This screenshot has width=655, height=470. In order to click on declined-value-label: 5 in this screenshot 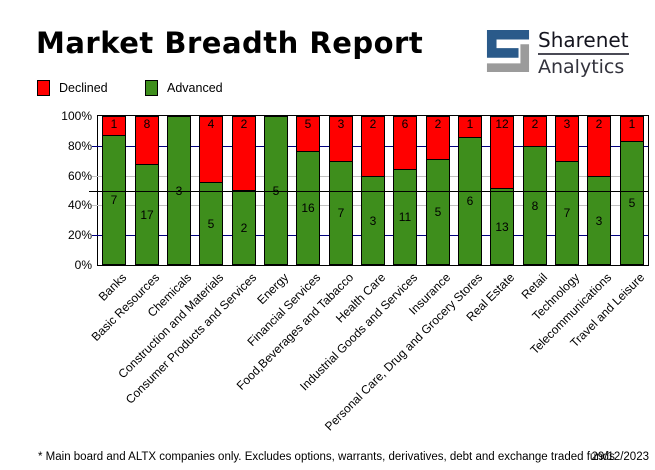, I will do `click(308, 124)`.